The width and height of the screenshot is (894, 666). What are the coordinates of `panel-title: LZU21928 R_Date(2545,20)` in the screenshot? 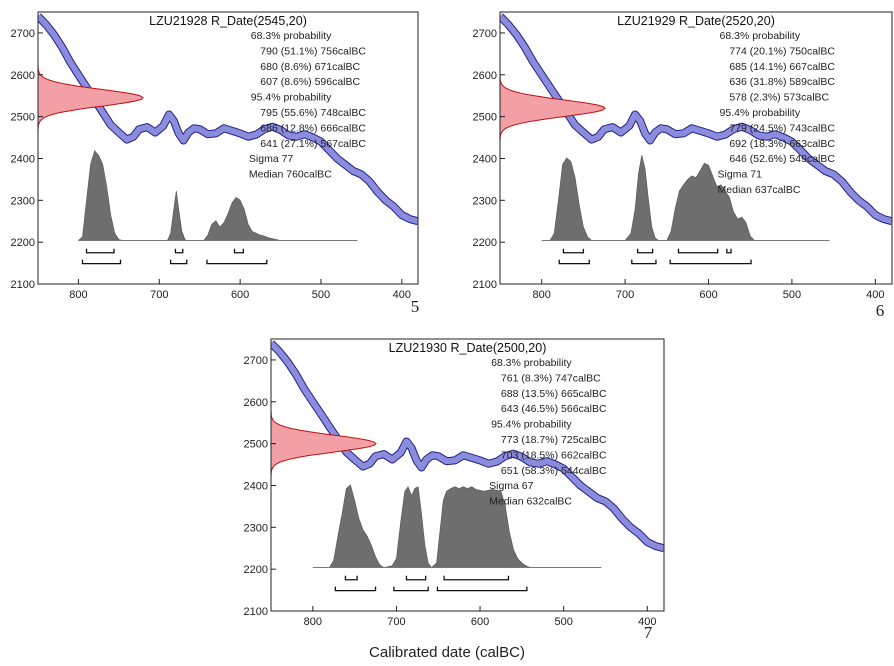 It's located at (228, 21).